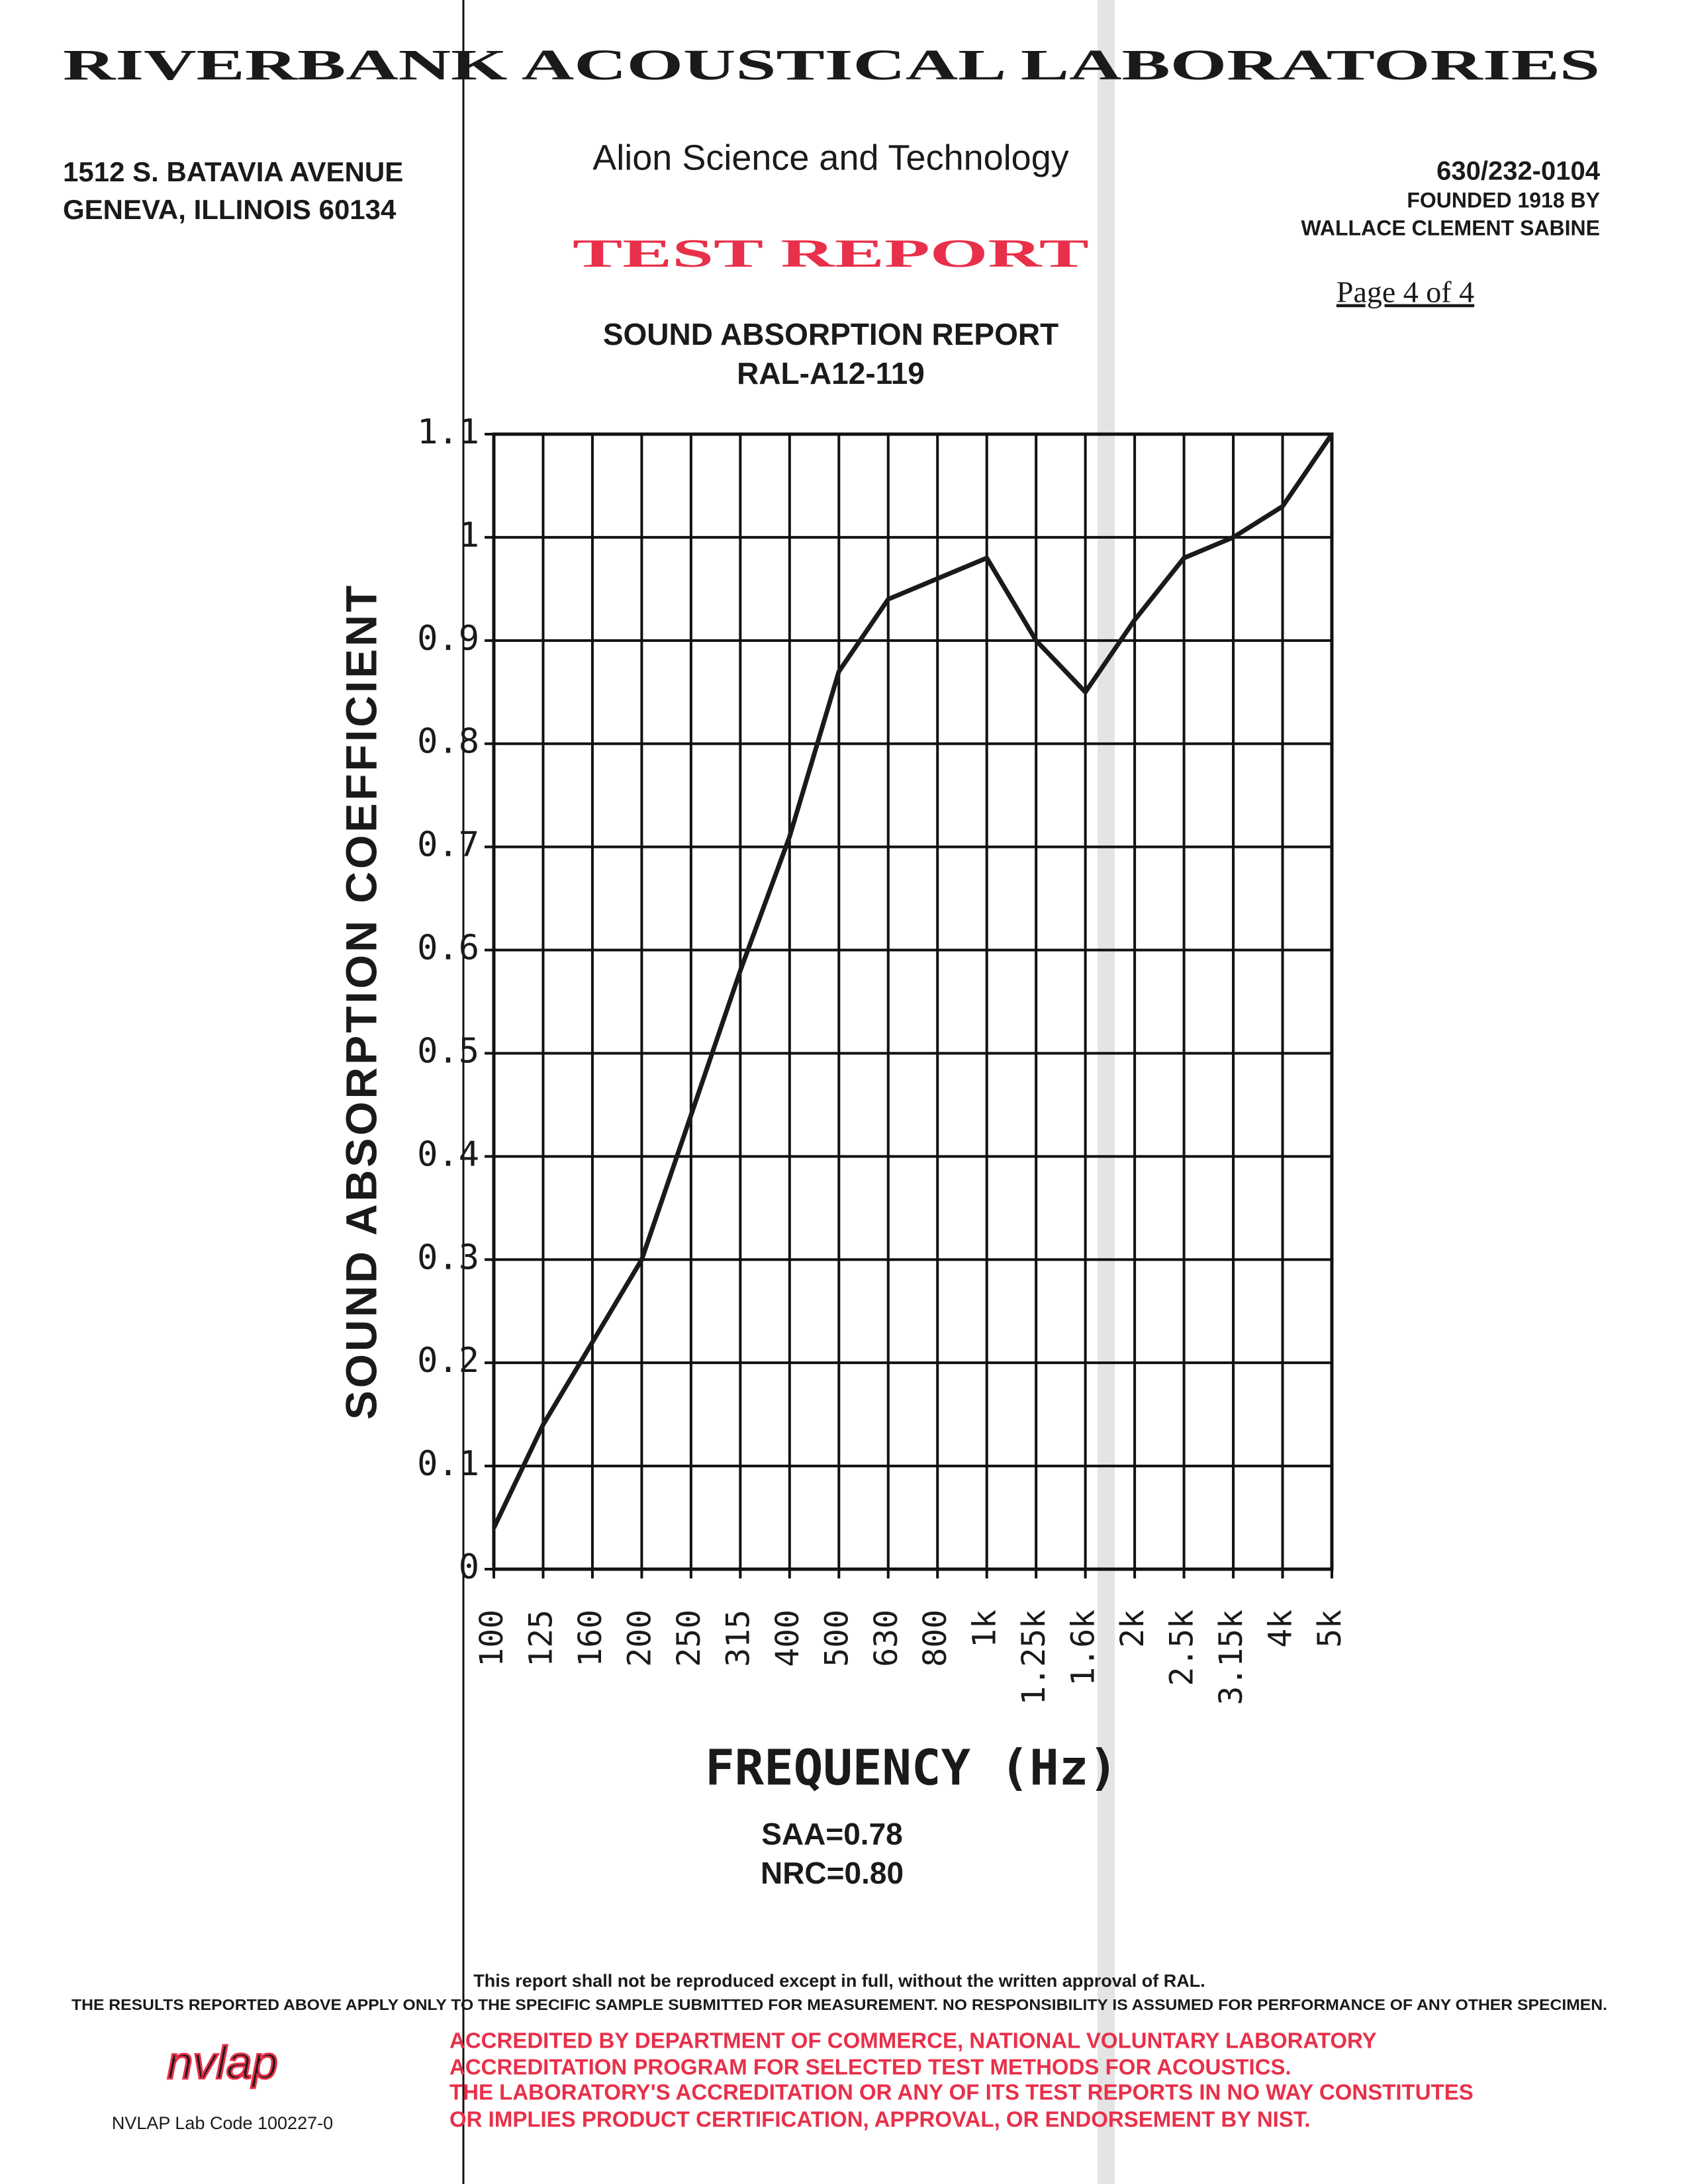  Describe the element at coordinates (935, 1638) in the screenshot. I see `x-tick-label: 800` at that location.